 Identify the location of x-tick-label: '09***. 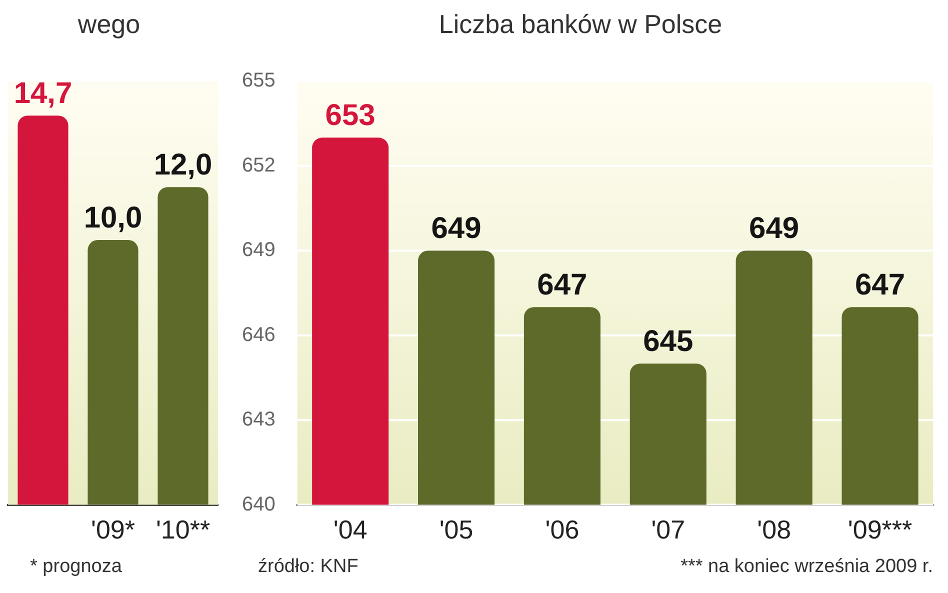
(880, 529).